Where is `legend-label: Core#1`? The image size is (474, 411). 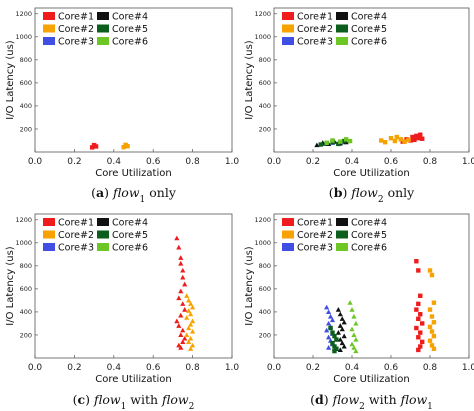
legend-label: Core#1 is located at coordinates (315, 17).